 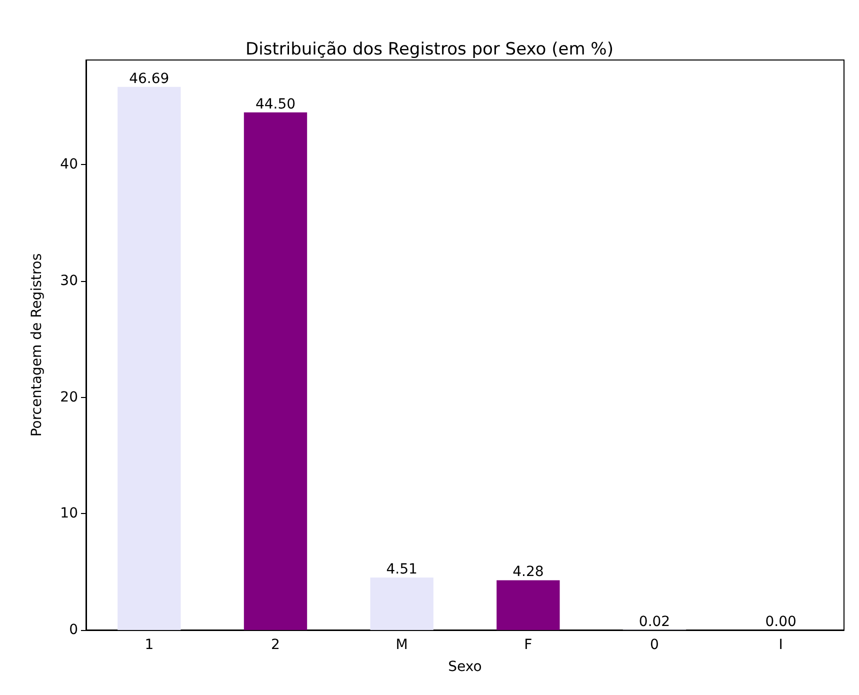 What do you see at coordinates (654, 622) in the screenshot?
I see `data-label: 0.02` at bounding box center [654, 622].